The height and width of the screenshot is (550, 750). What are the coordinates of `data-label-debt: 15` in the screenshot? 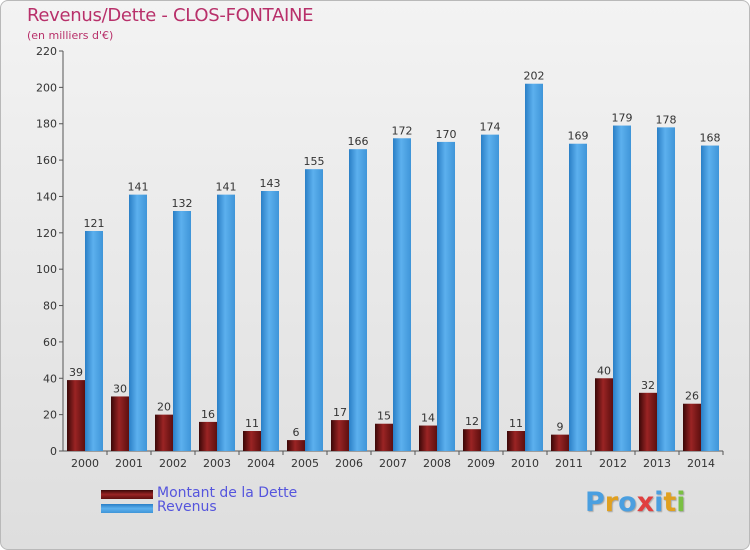 It's located at (384, 416).